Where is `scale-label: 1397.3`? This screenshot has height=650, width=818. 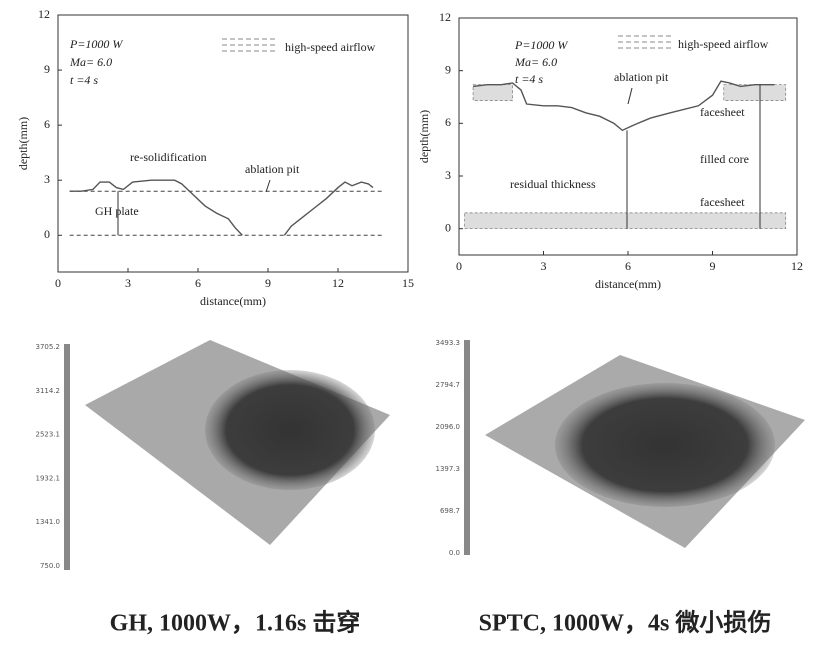 scale-label: 1397.3 is located at coordinates (448, 469).